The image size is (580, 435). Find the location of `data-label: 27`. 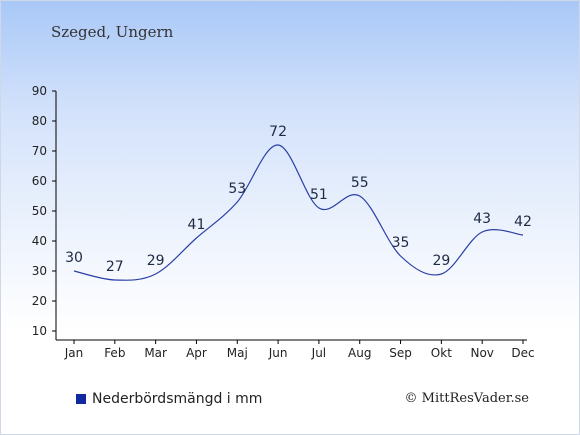

data-label: 27 is located at coordinates (115, 267).